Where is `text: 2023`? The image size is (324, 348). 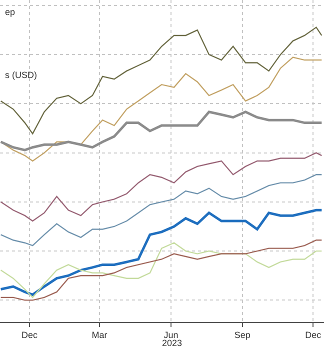
text: 2023 is located at coordinates (172, 343).